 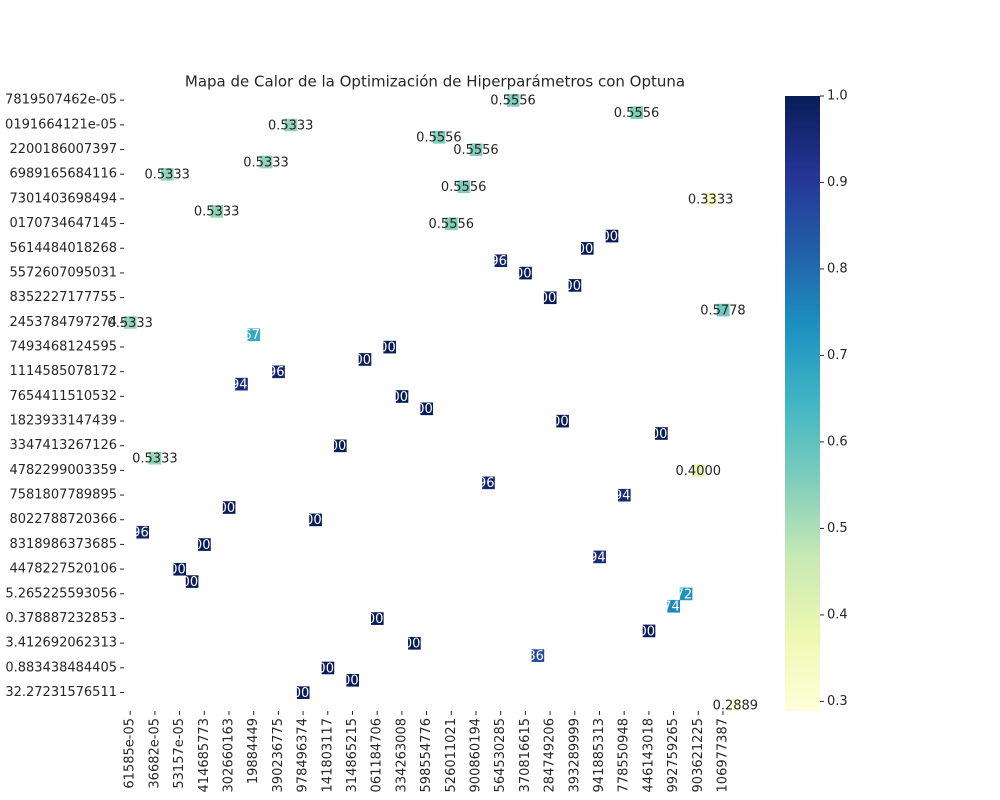 I want to click on x-tick-label: 61585e-05, so click(x=130, y=753).